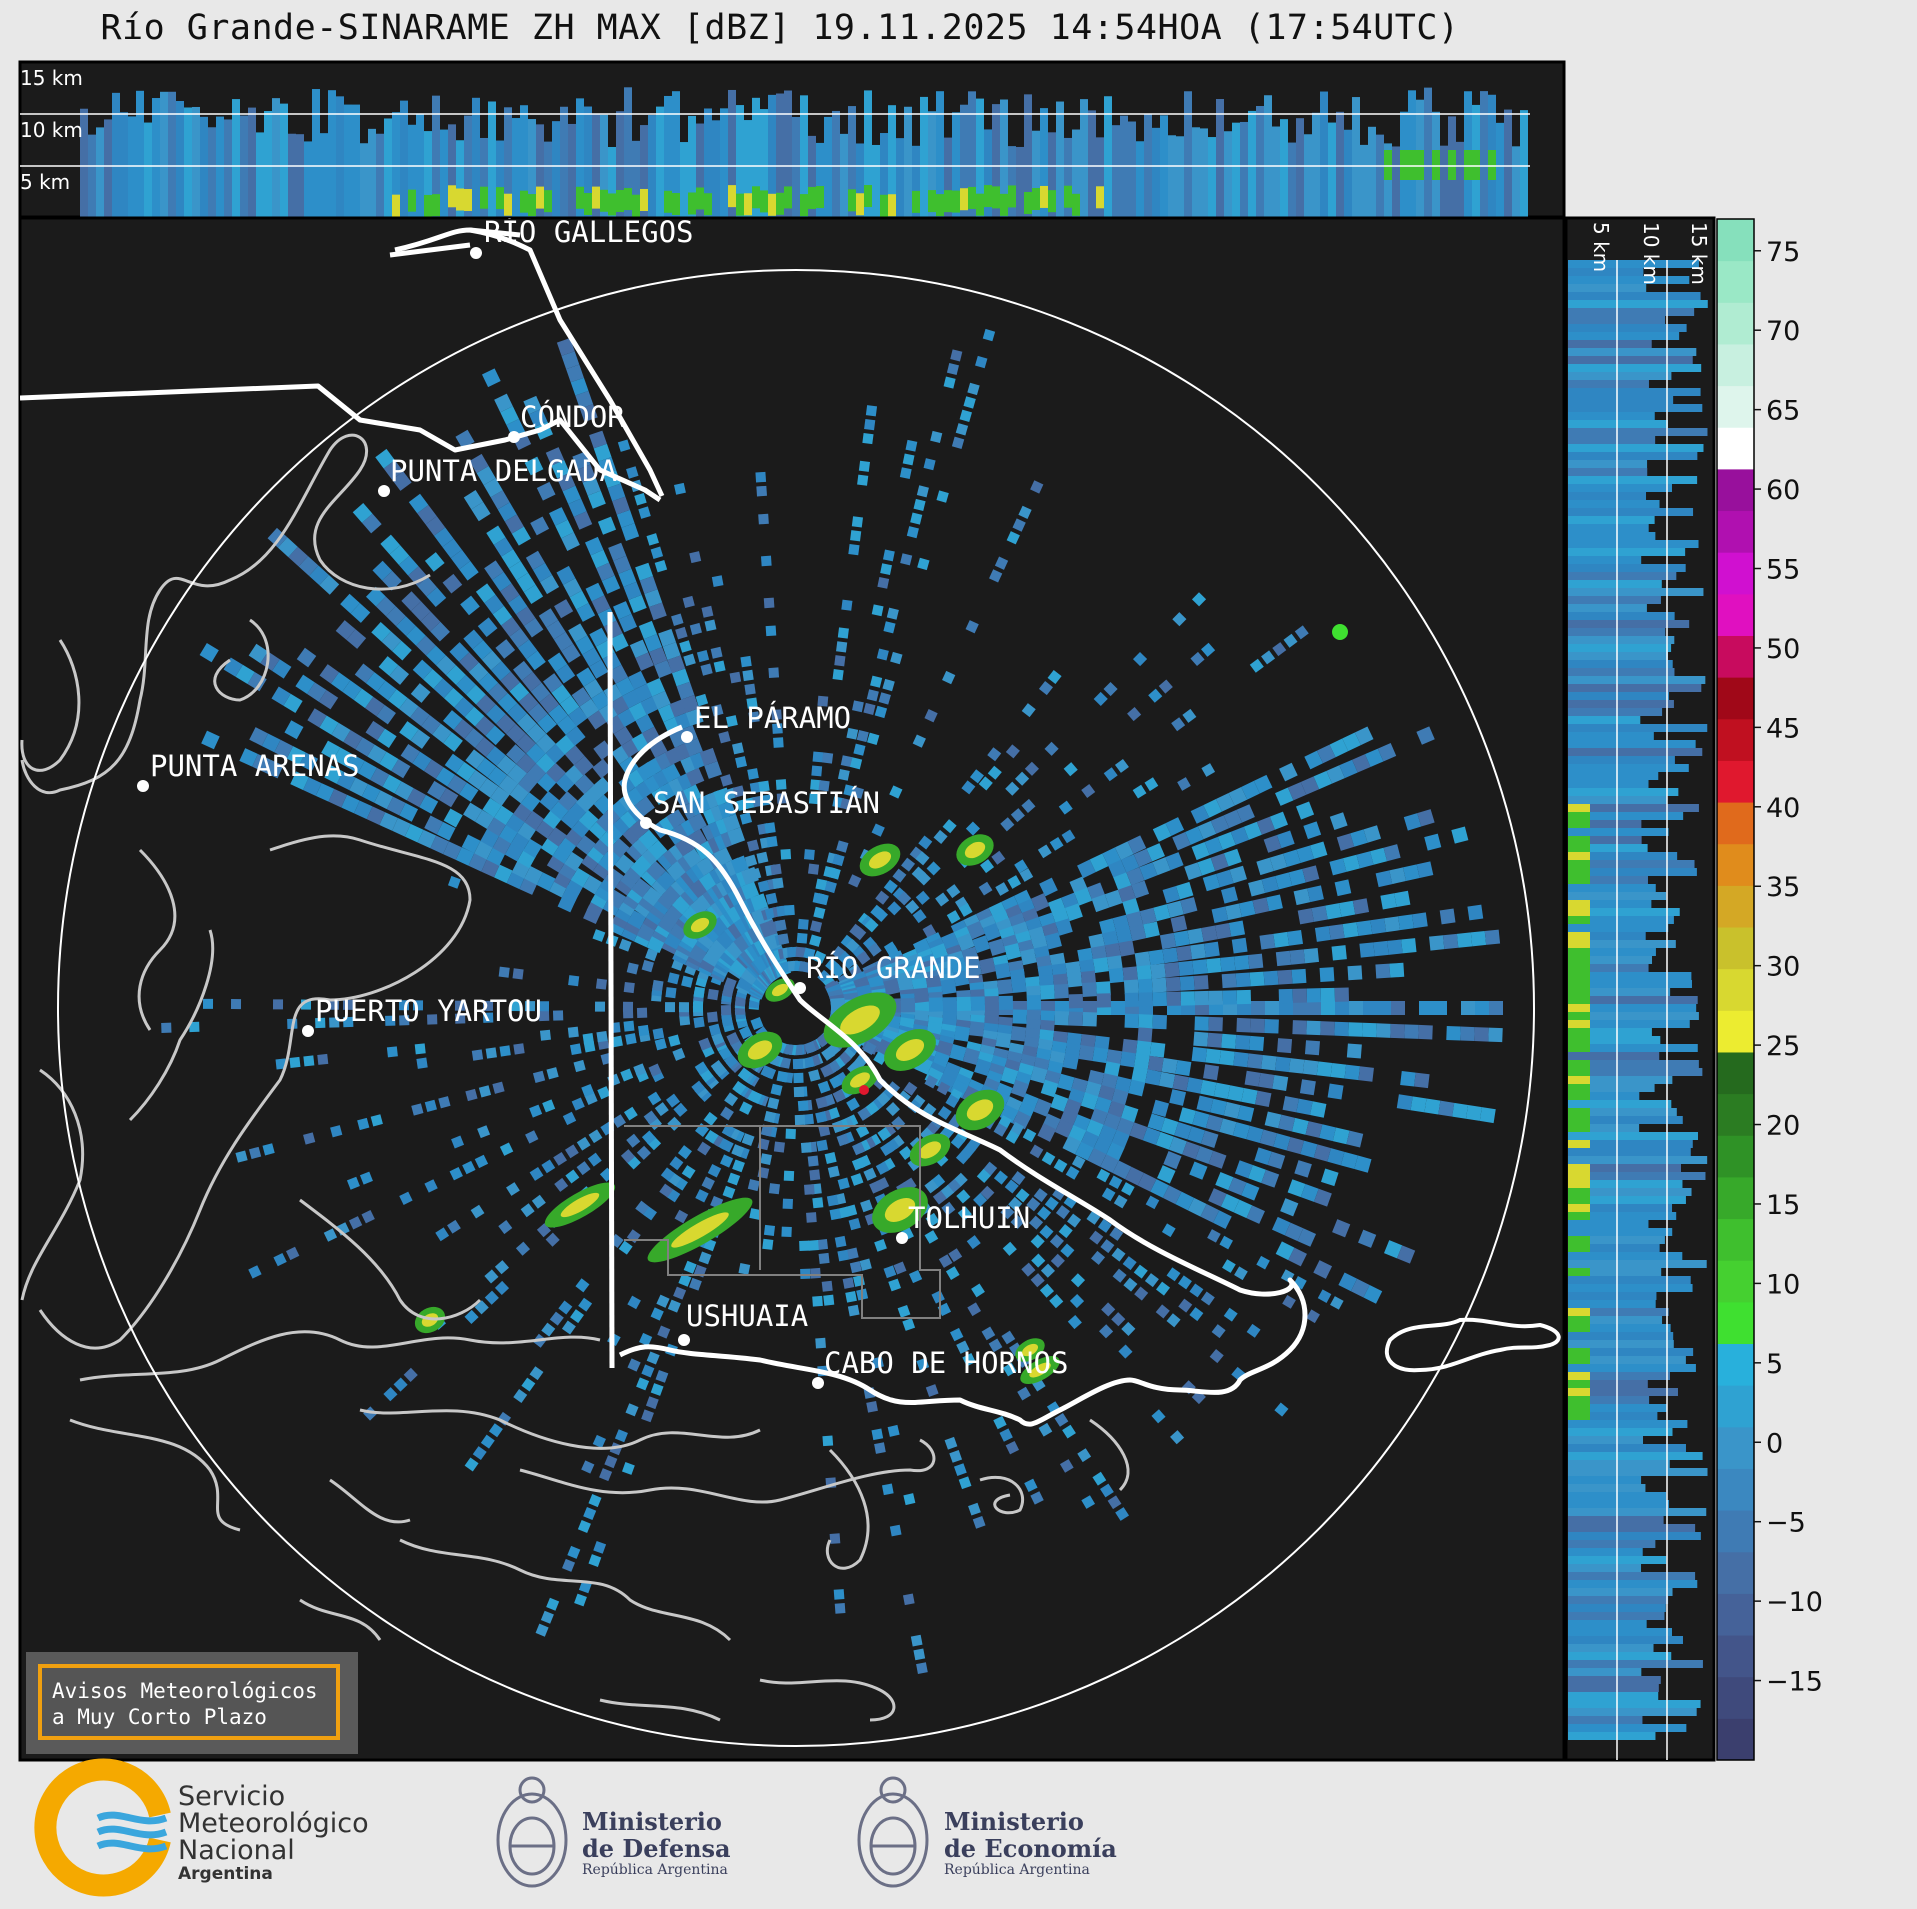 This screenshot has height=1909, width=1917. What do you see at coordinates (1052, 201) in the screenshot?
I see `top-echo-core` at bounding box center [1052, 201].